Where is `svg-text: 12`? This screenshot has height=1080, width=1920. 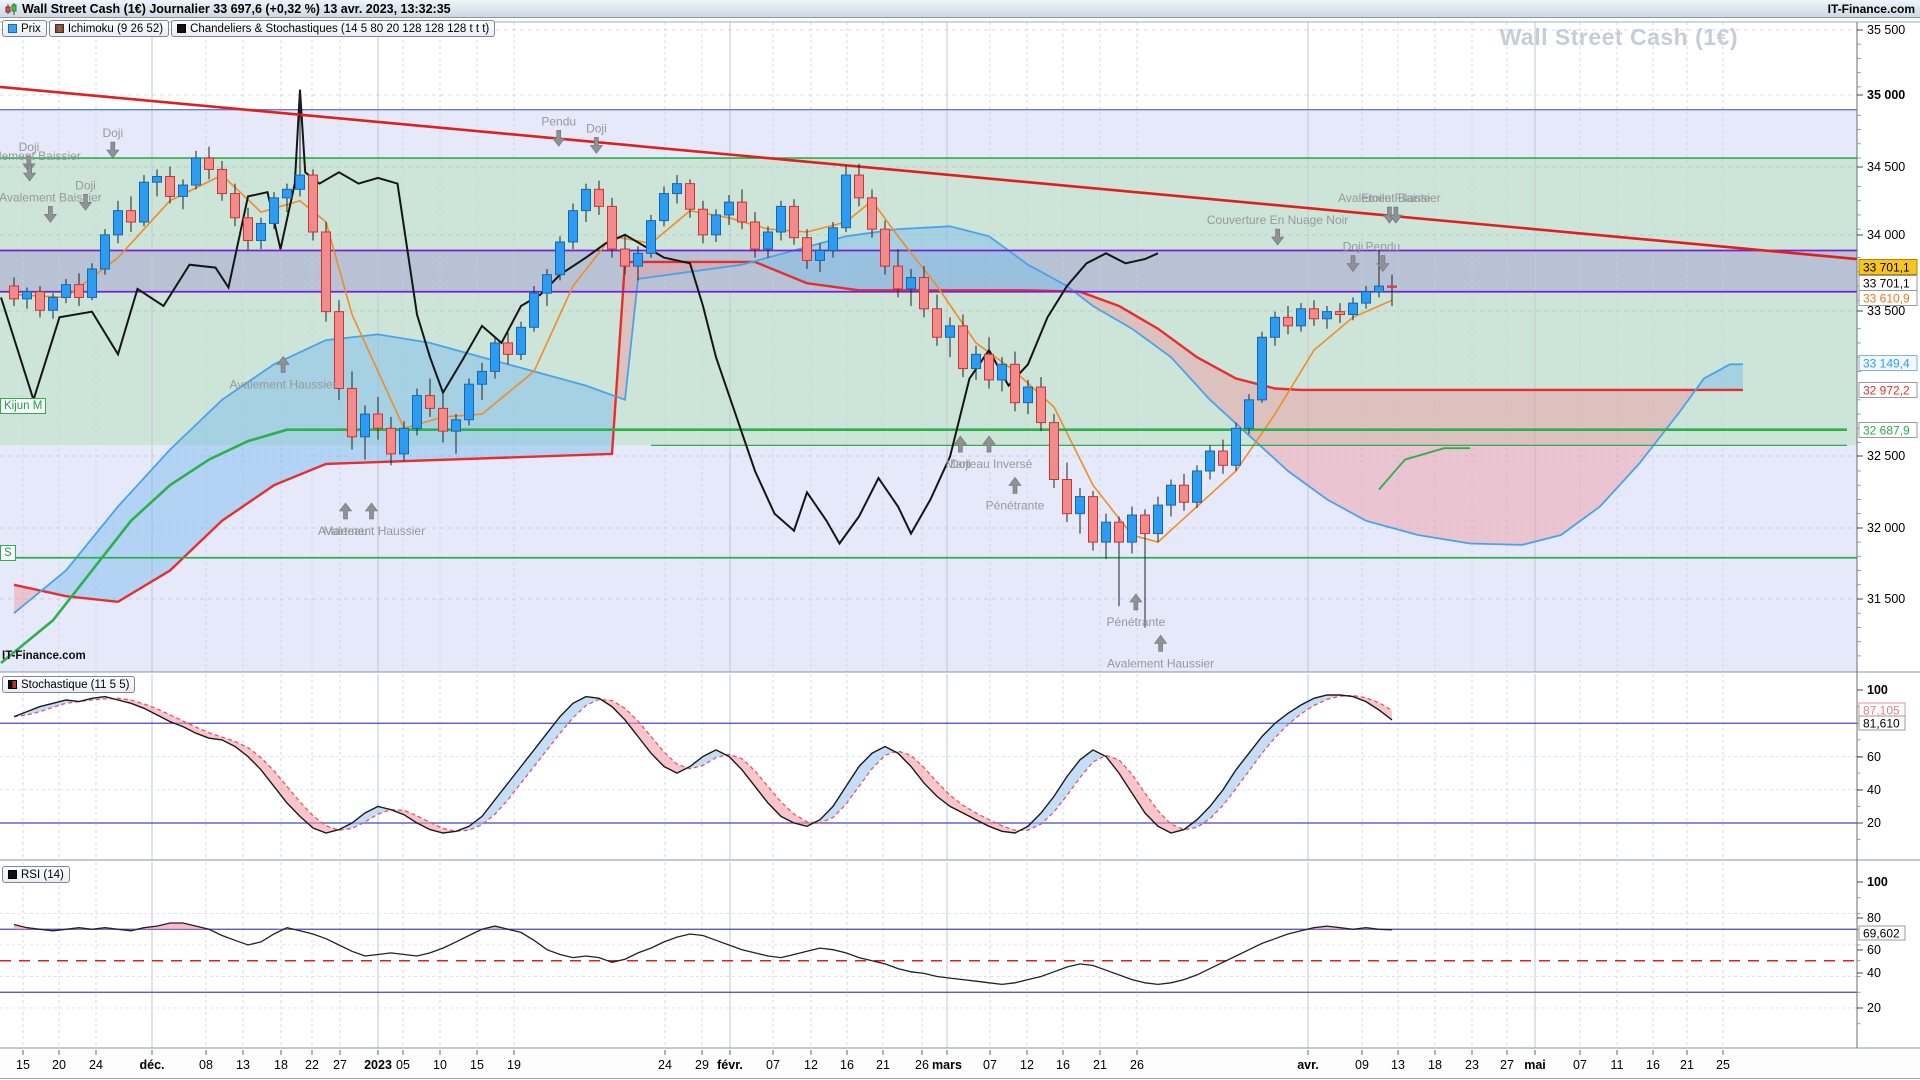 svg-text: 12 is located at coordinates (811, 1065).